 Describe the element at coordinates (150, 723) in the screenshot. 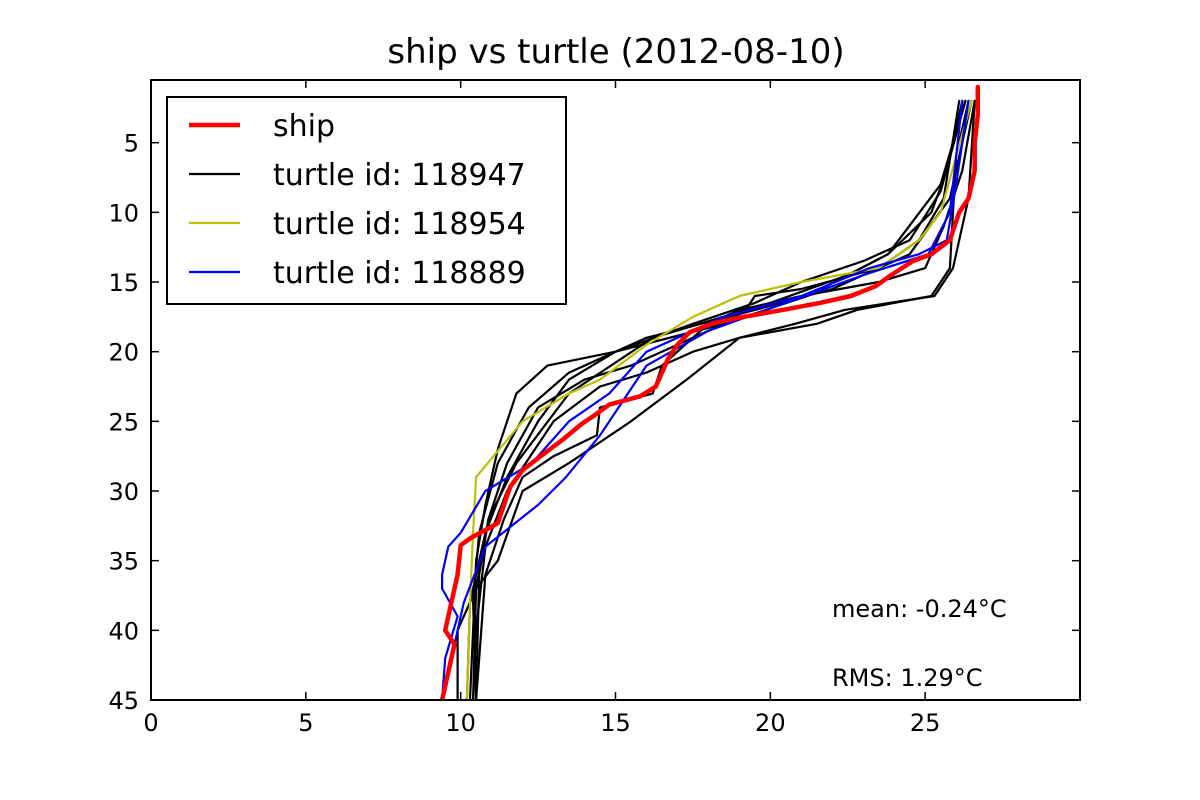

I see `x-tick-label: 0` at that location.